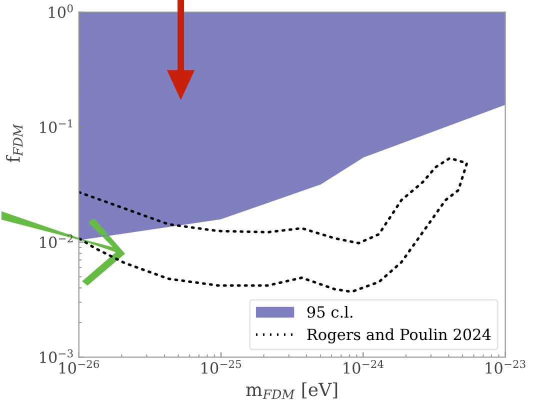 This screenshot has height=404, width=533. What do you see at coordinates (14, 143) in the screenshot?
I see `y-axis-title: f$_{FDM}$` at bounding box center [14, 143].